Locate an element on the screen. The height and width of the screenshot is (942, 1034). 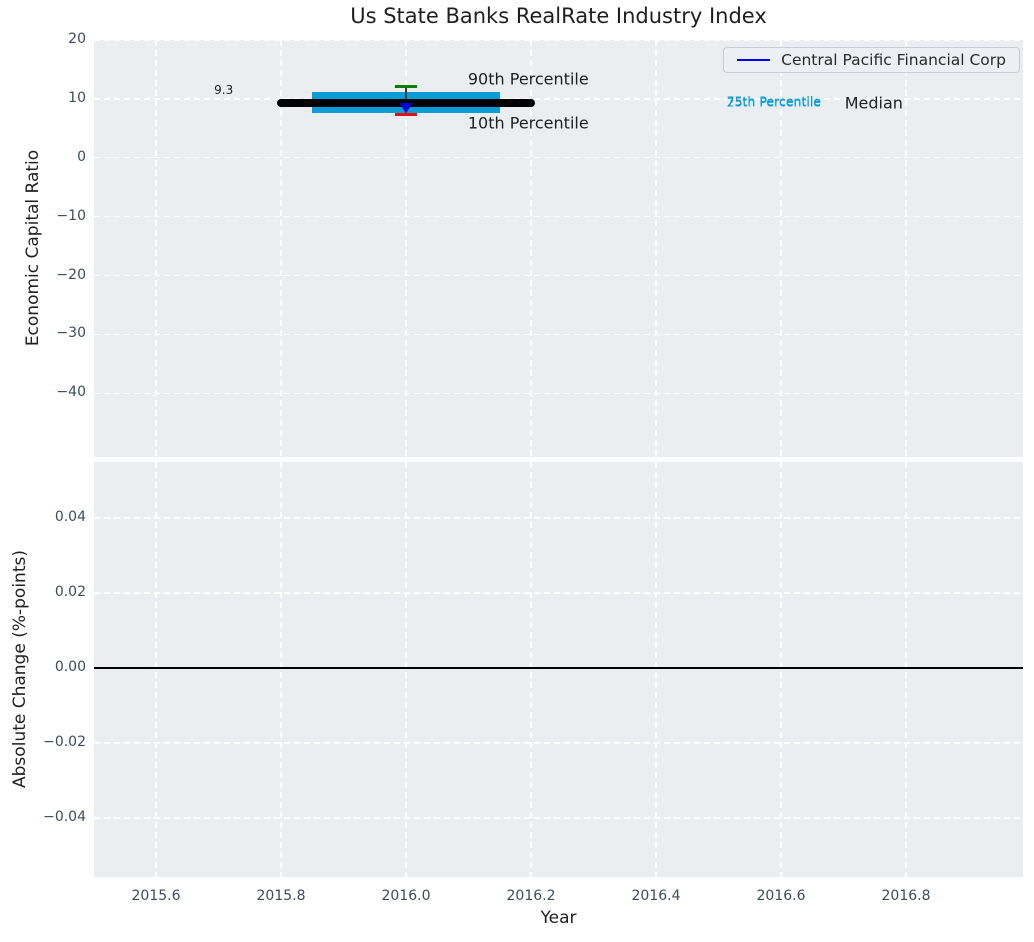
annotation-10th-percentile: 10th Percentile is located at coordinates (528, 123).